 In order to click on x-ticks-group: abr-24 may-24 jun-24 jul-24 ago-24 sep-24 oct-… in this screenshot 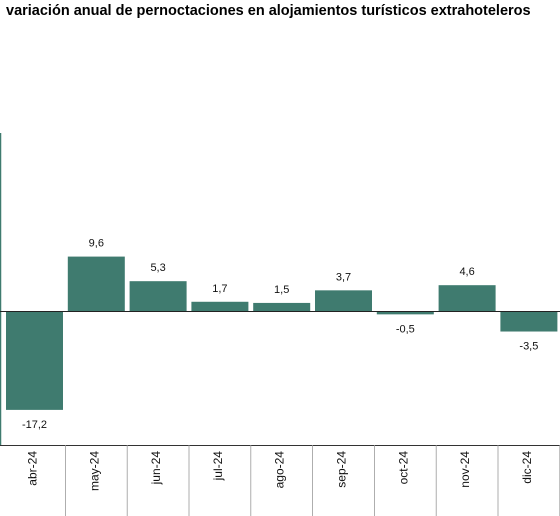, I will do `click(293, 480)`.